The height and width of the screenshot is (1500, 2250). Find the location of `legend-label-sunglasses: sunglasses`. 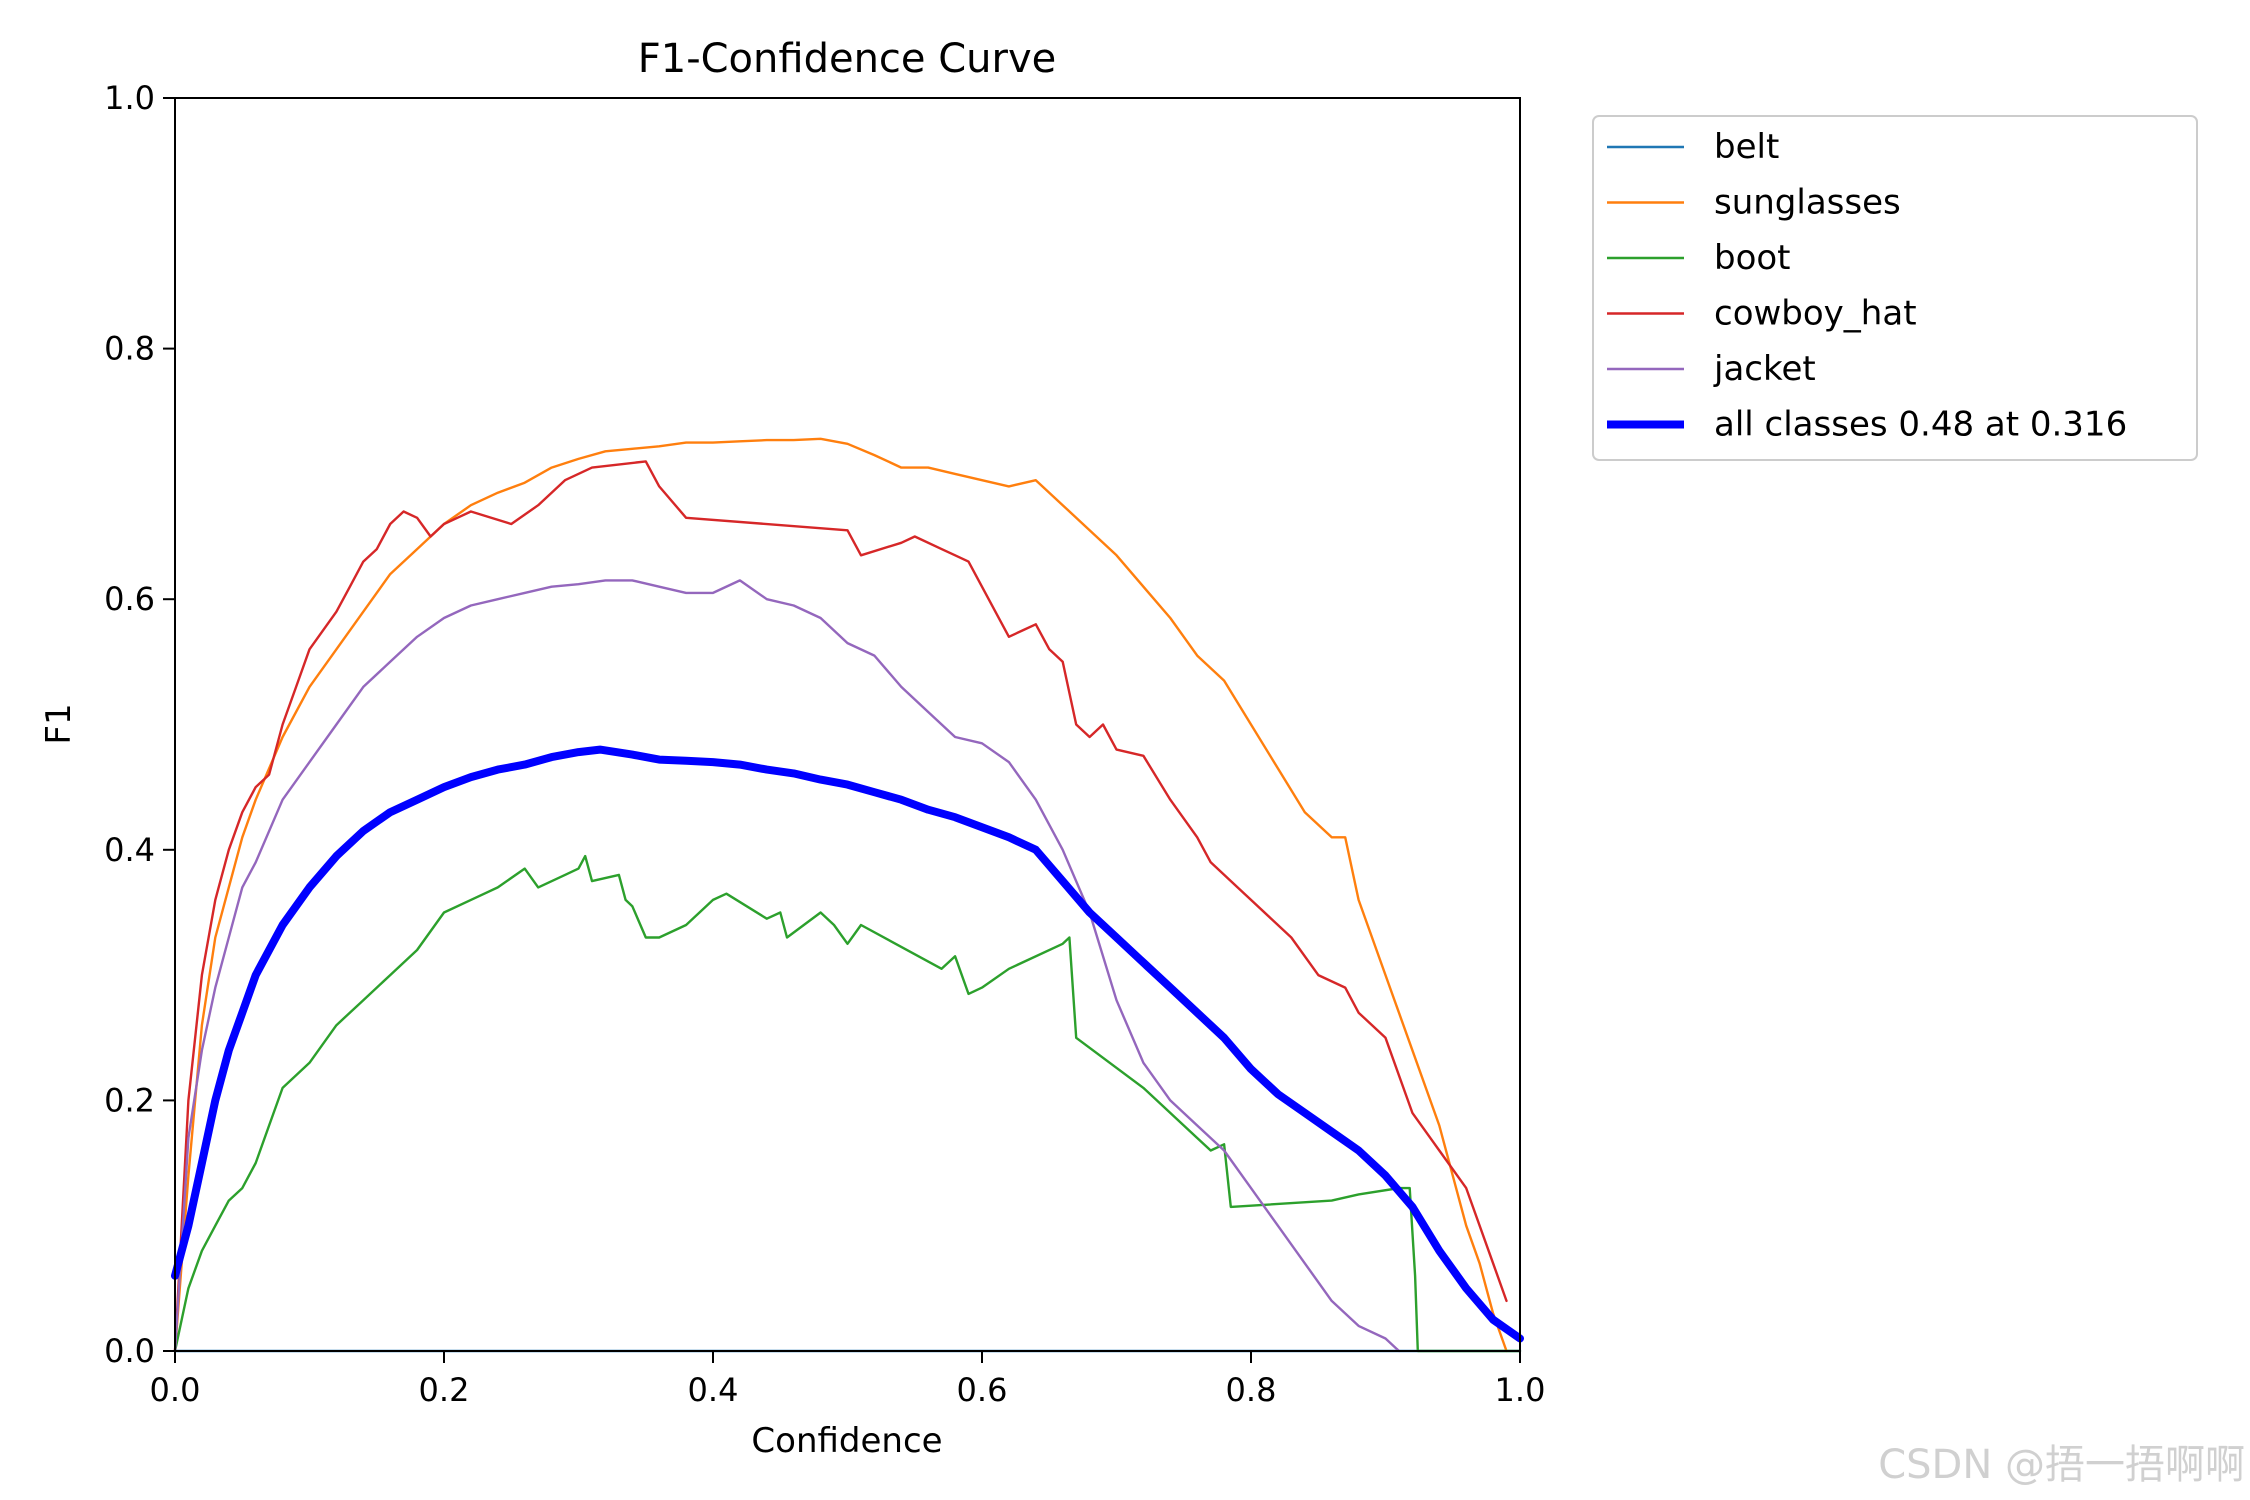

legend-label-sunglasses: sunglasses is located at coordinates (1807, 203).